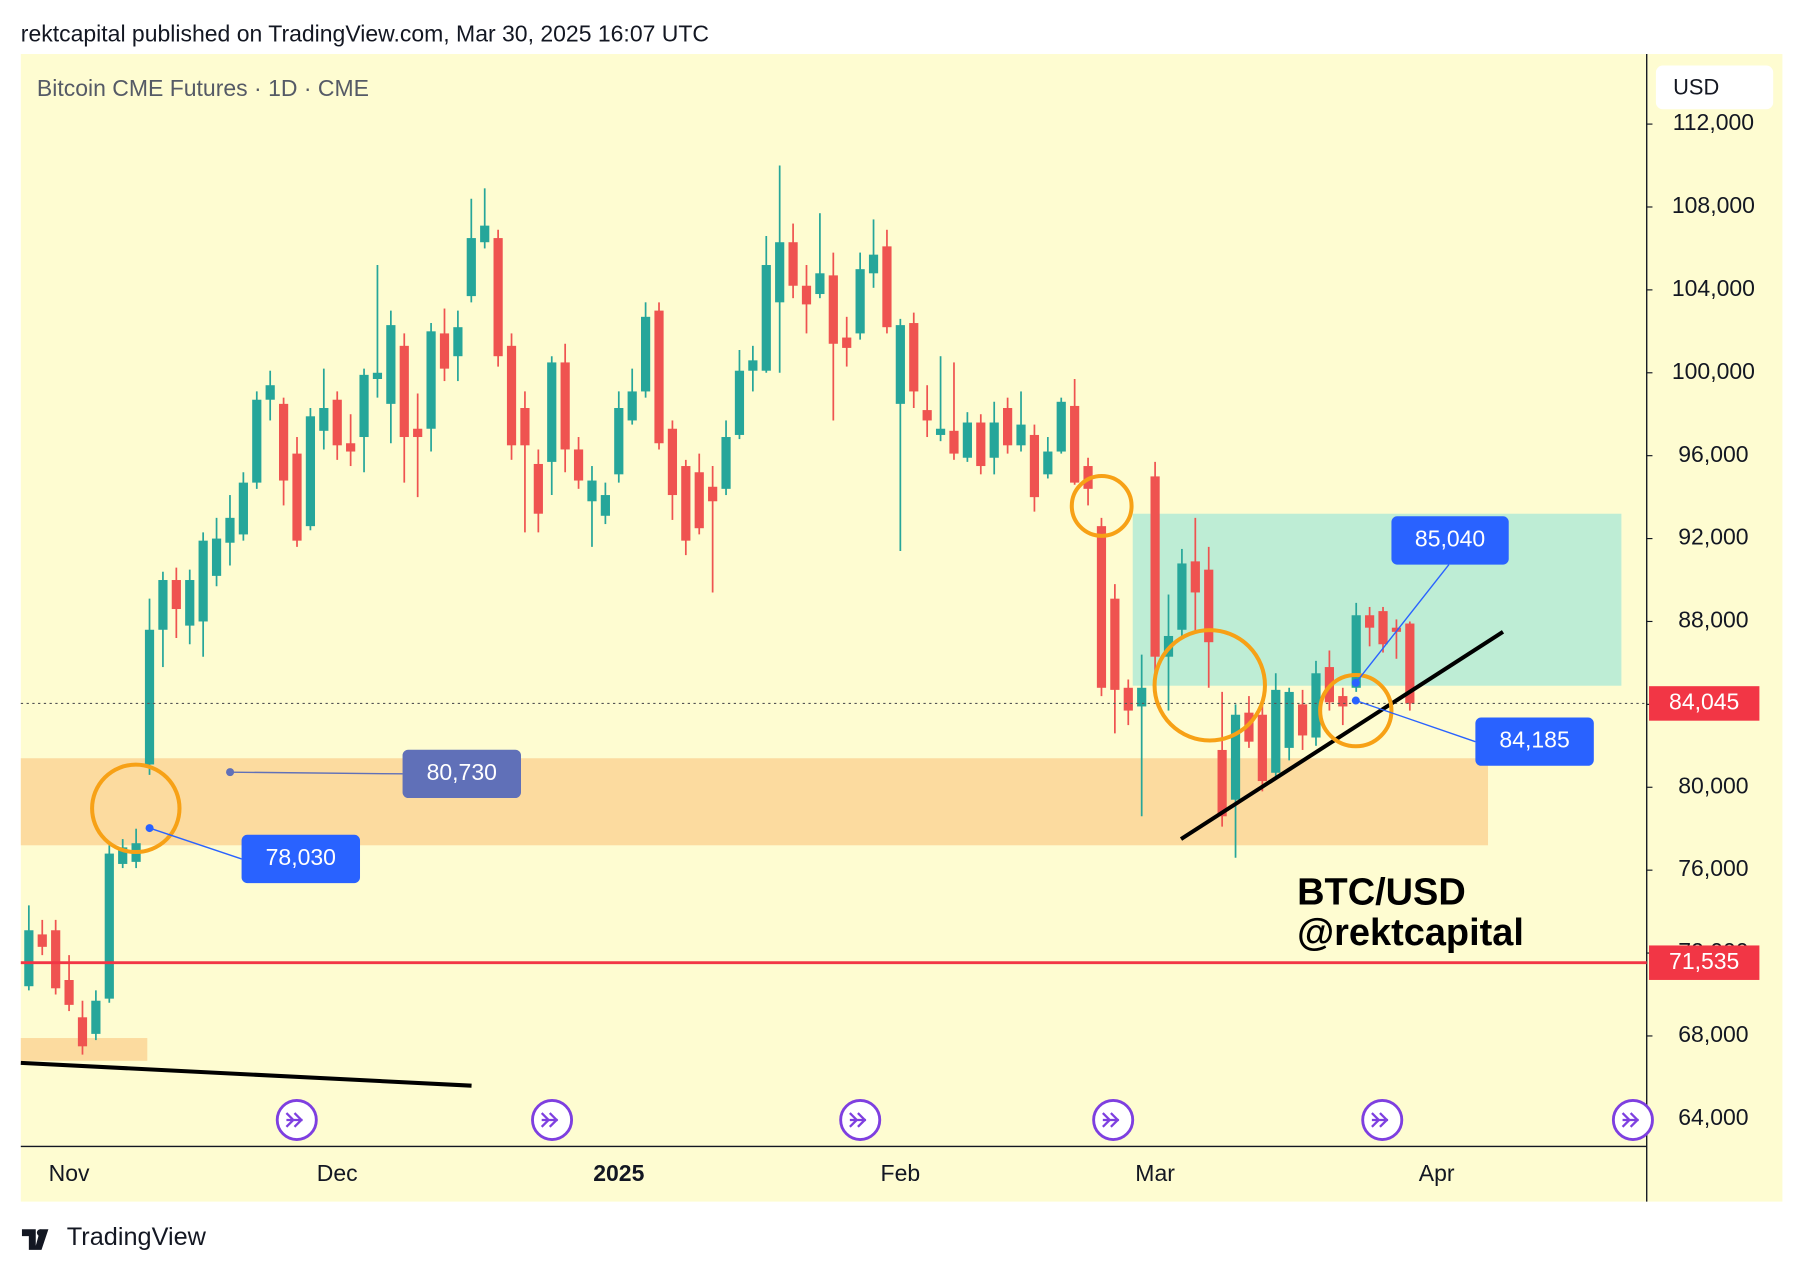 Image resolution: width=1794 pixels, height=1266 pixels. What do you see at coordinates (1696, 86) in the screenshot?
I see `currency: USD` at bounding box center [1696, 86].